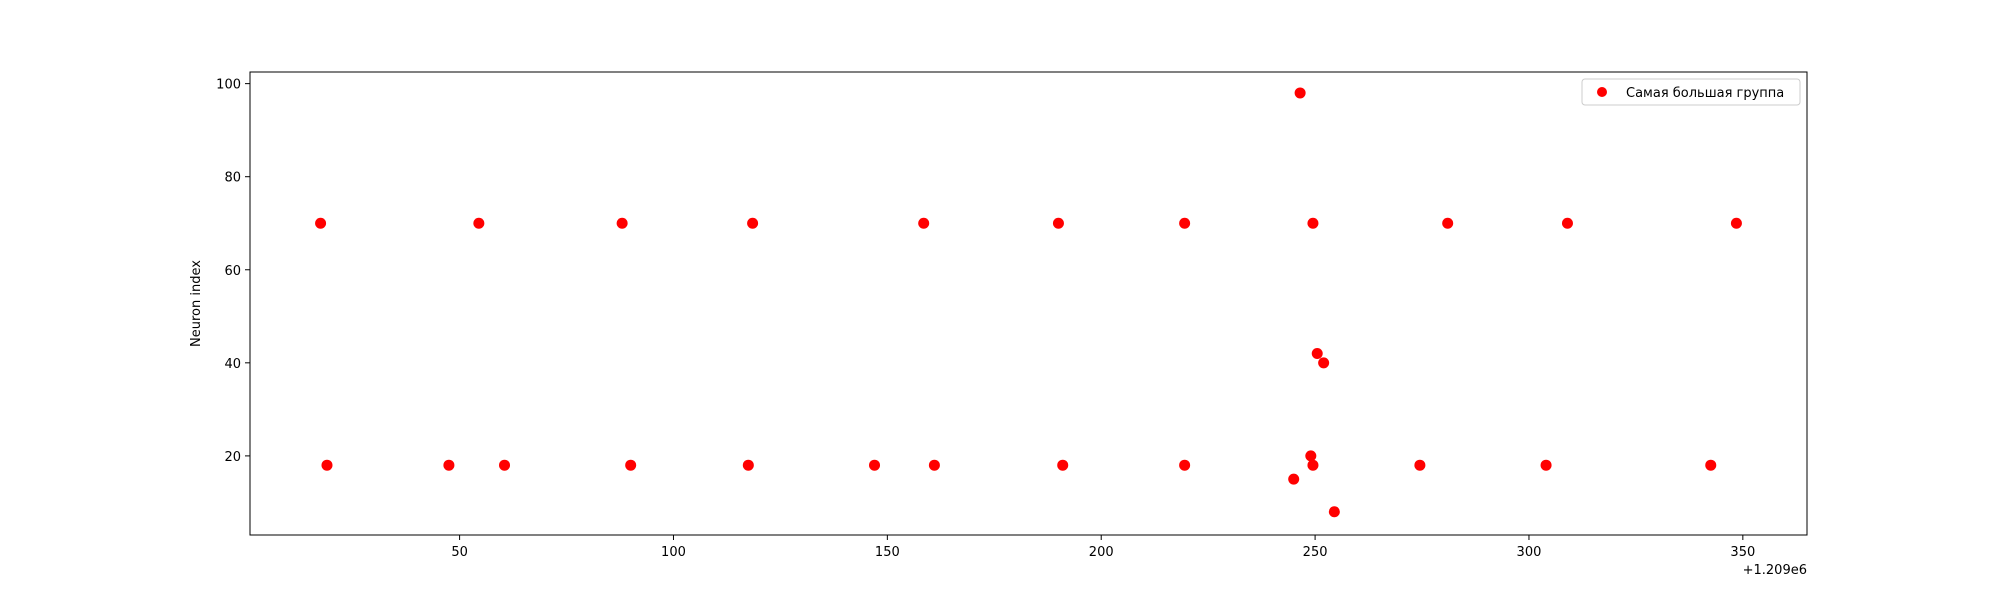 This screenshot has height=600, width=2000. I want to click on y-tick-label: 80, so click(232, 178).